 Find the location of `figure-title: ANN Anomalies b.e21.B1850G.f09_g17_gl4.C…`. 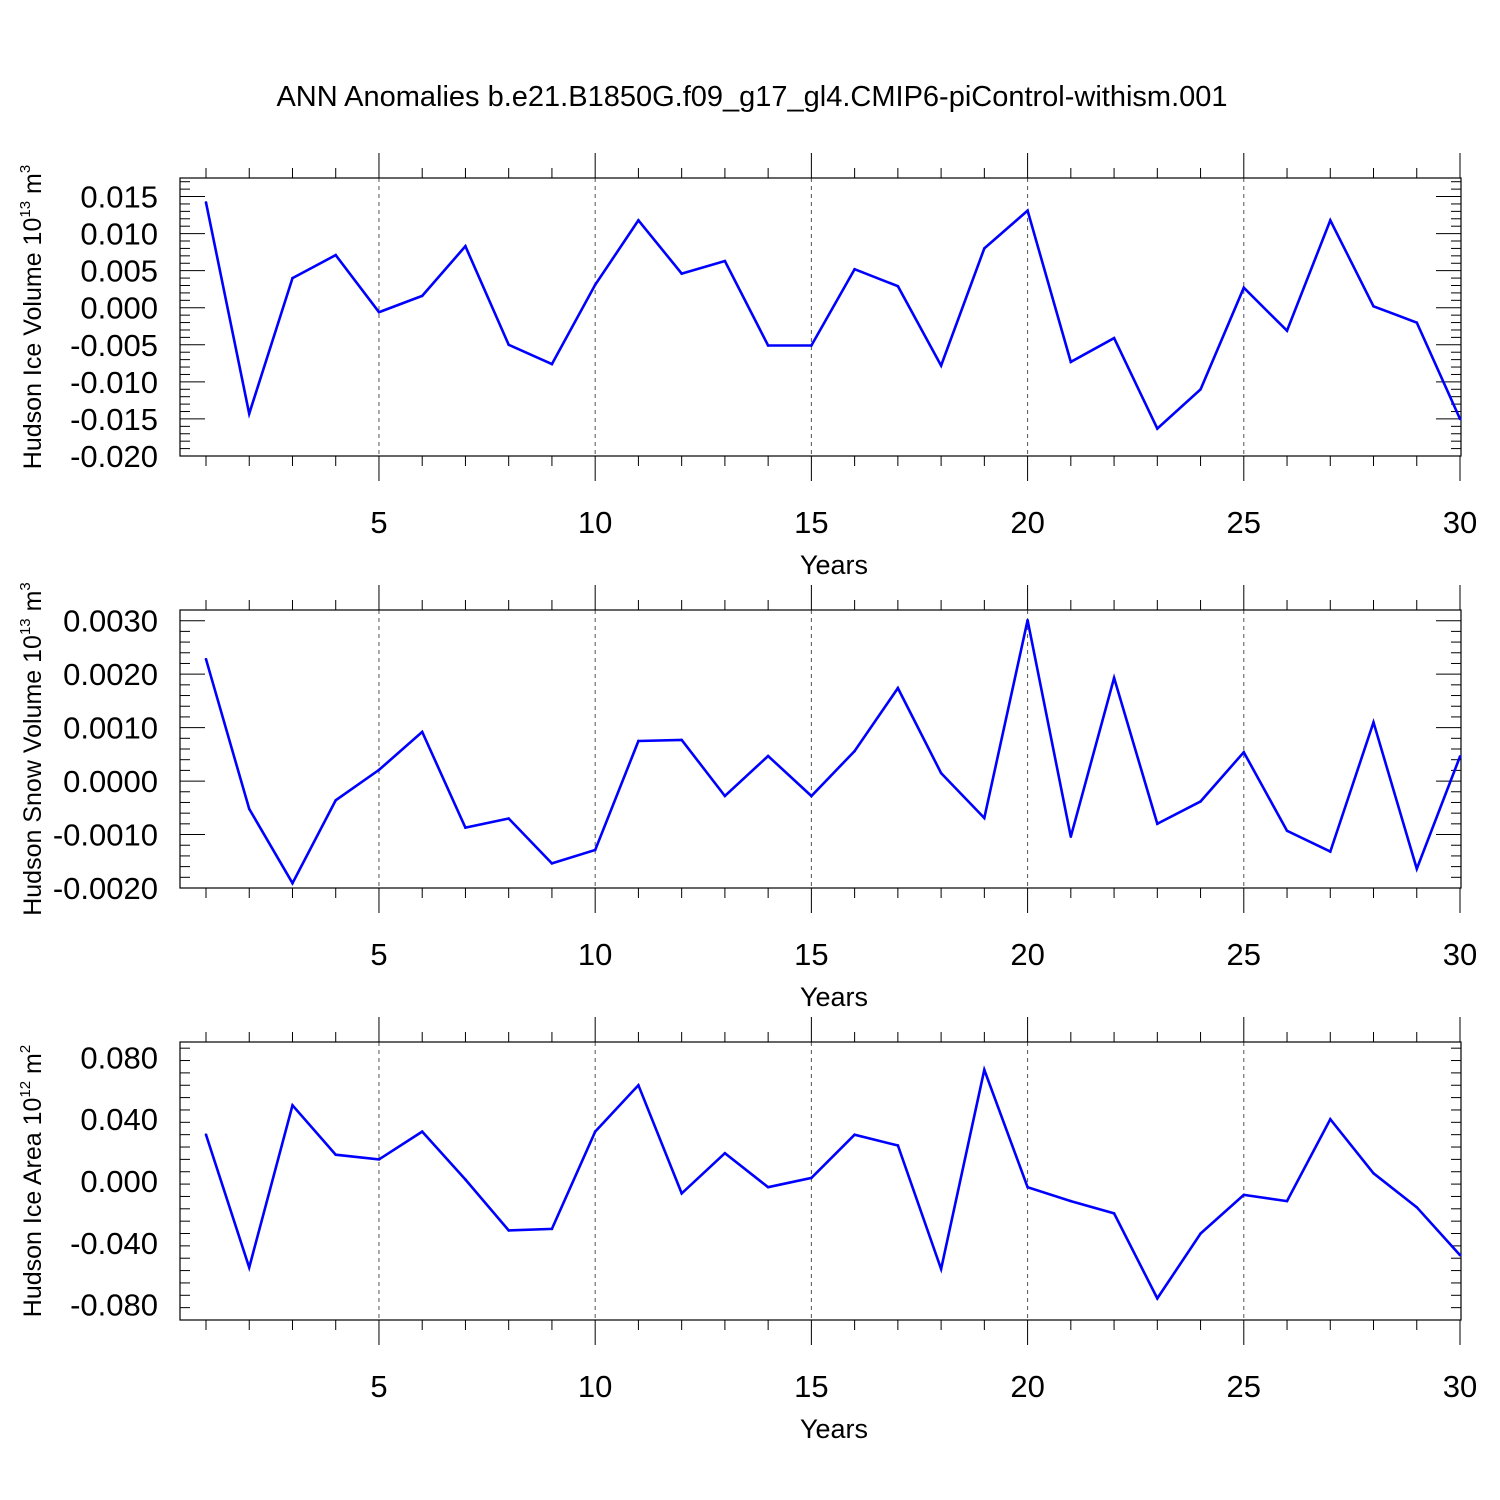

figure-title: ANN Anomalies b.e21.B1850G.f09_g17_gl4.C… is located at coordinates (751, 97).